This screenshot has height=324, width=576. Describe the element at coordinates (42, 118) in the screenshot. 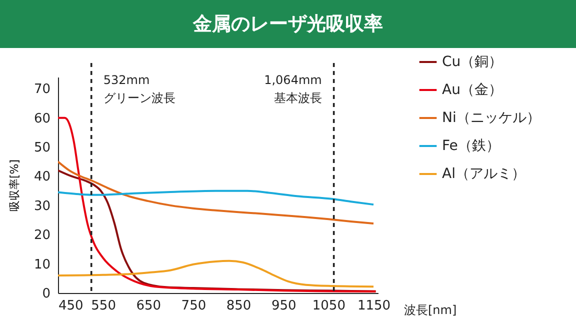

I see `y-tick-label: 60` at that location.